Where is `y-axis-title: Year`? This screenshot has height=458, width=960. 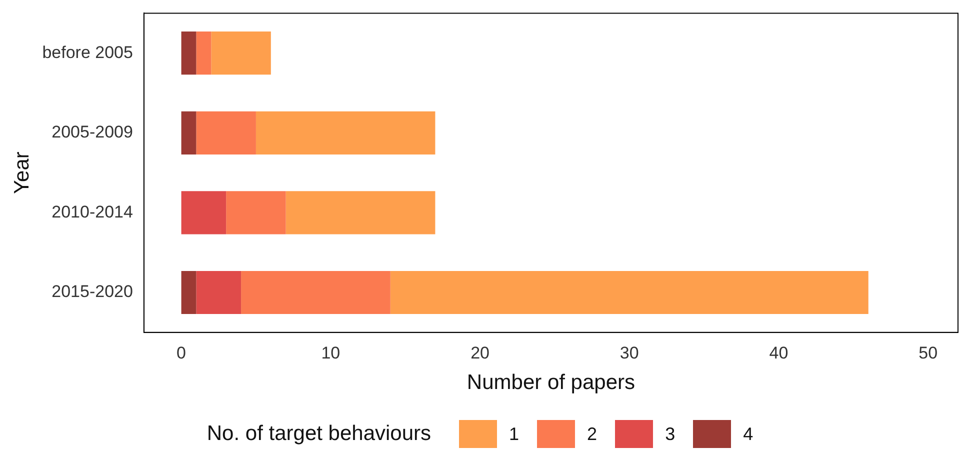
y-axis-title: Year is located at coordinates (22, 173).